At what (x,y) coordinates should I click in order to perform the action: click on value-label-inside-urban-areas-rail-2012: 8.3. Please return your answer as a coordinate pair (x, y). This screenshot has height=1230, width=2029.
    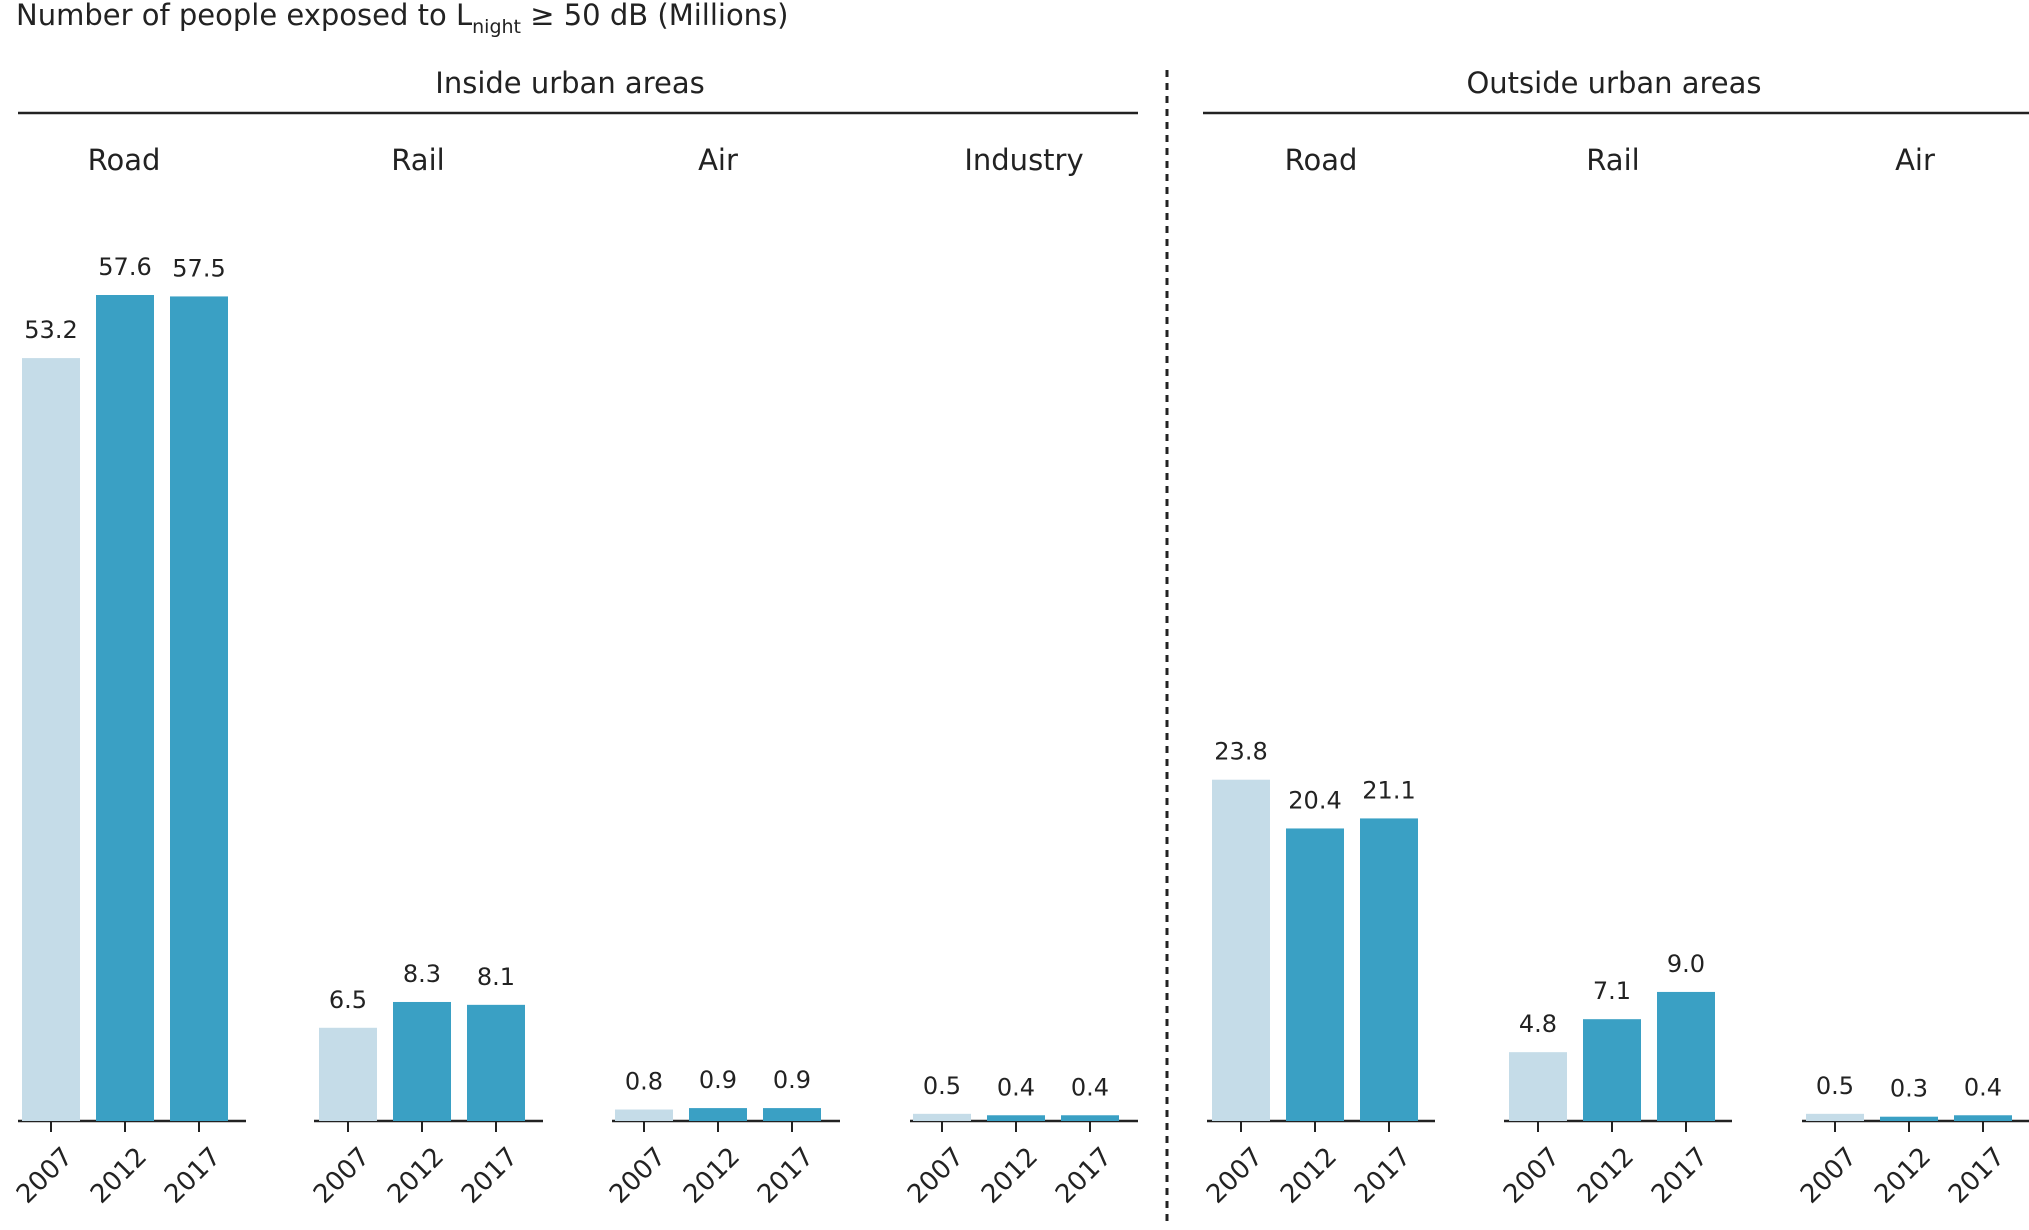
    Looking at the image, I should click on (422, 974).